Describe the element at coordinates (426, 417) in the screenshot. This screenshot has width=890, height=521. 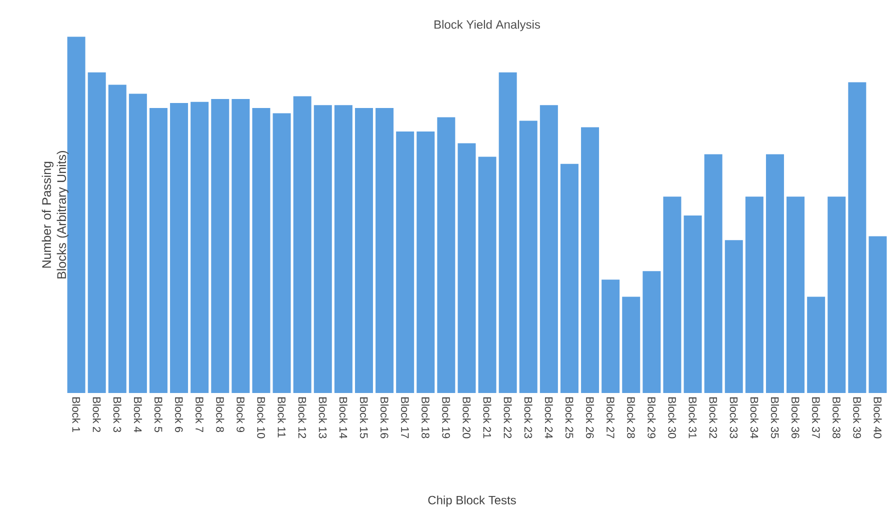
I see `x-tick-label: Block 18` at that location.